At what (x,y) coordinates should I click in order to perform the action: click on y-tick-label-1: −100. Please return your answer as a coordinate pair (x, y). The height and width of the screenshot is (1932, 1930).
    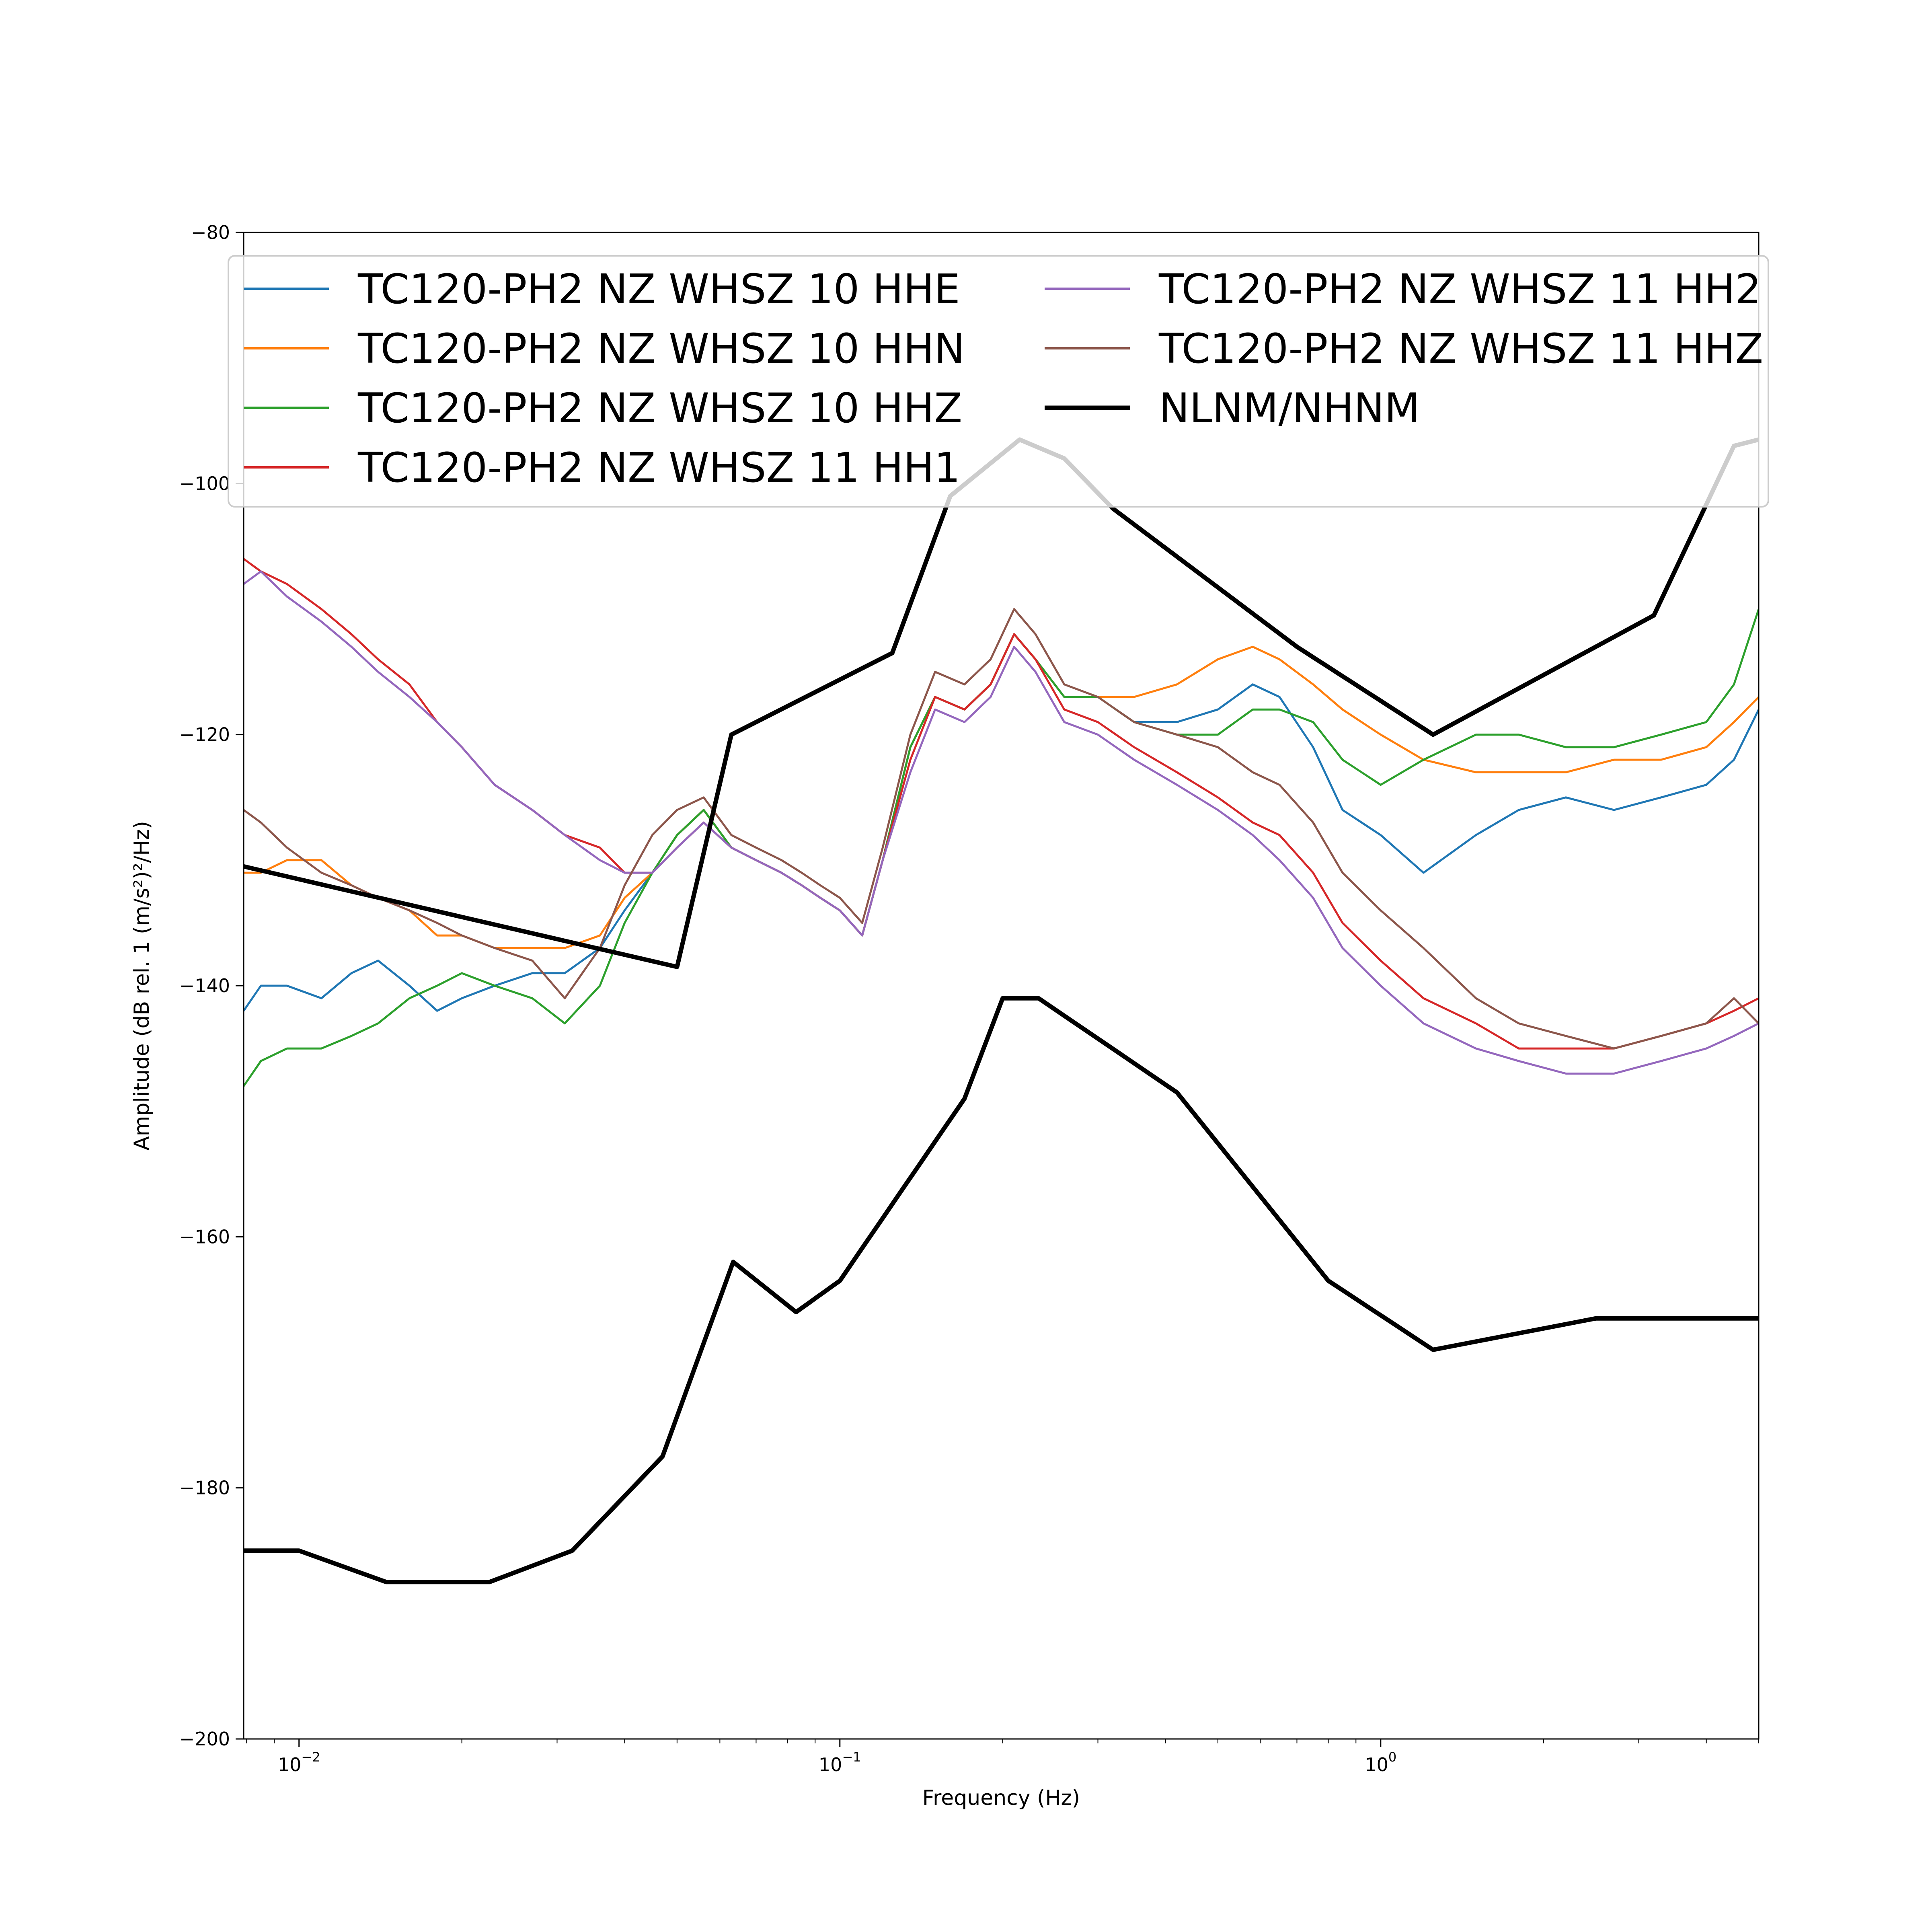
    Looking at the image, I should click on (204, 483).